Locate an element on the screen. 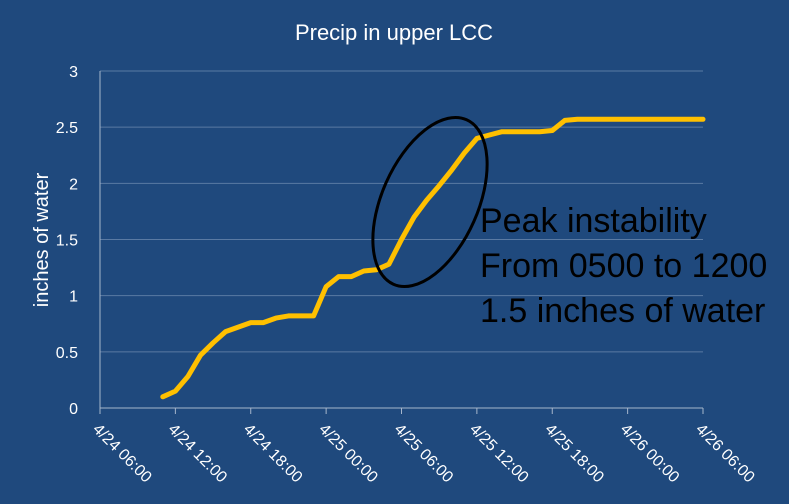 The width and height of the screenshot is (800, 504). y-axis-label: inches of water is located at coordinates (42, 239).